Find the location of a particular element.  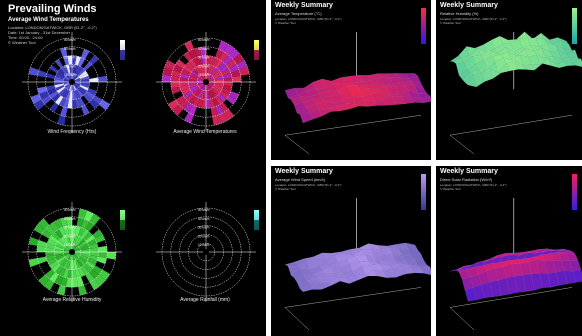

x-axis is located at coordinates (511, 297).